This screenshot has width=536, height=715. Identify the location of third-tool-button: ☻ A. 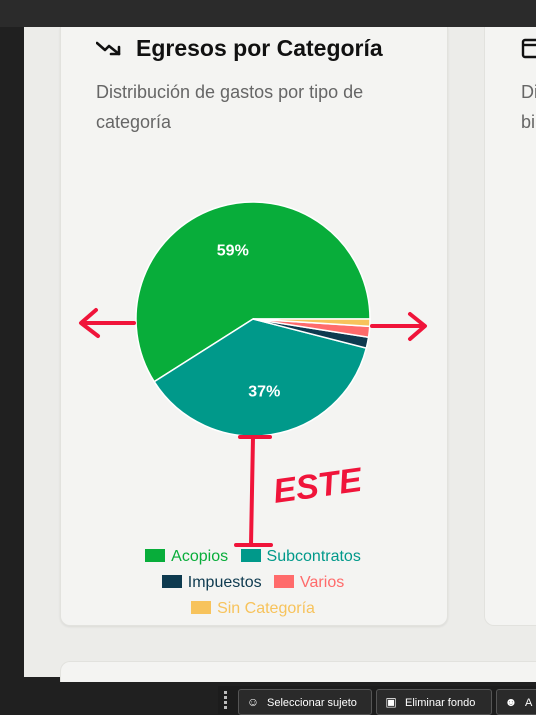
(516, 702).